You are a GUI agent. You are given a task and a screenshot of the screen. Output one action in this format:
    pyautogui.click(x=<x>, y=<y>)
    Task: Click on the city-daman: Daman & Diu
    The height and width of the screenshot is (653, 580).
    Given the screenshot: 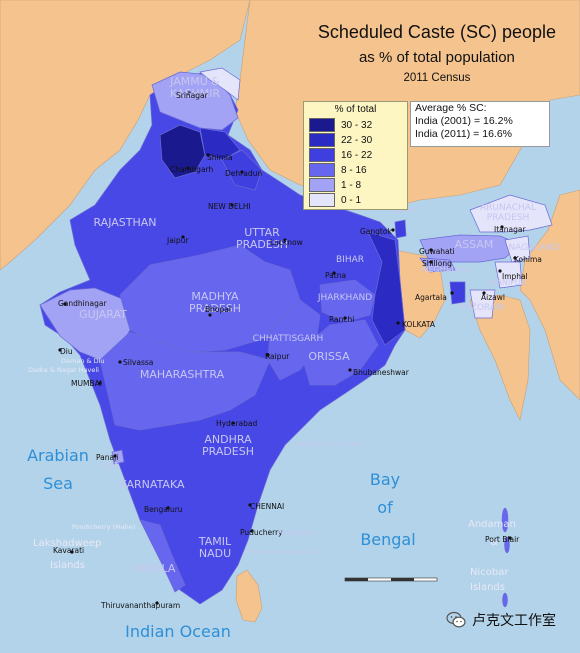 What is the action you would take?
    pyautogui.click(x=83, y=361)
    